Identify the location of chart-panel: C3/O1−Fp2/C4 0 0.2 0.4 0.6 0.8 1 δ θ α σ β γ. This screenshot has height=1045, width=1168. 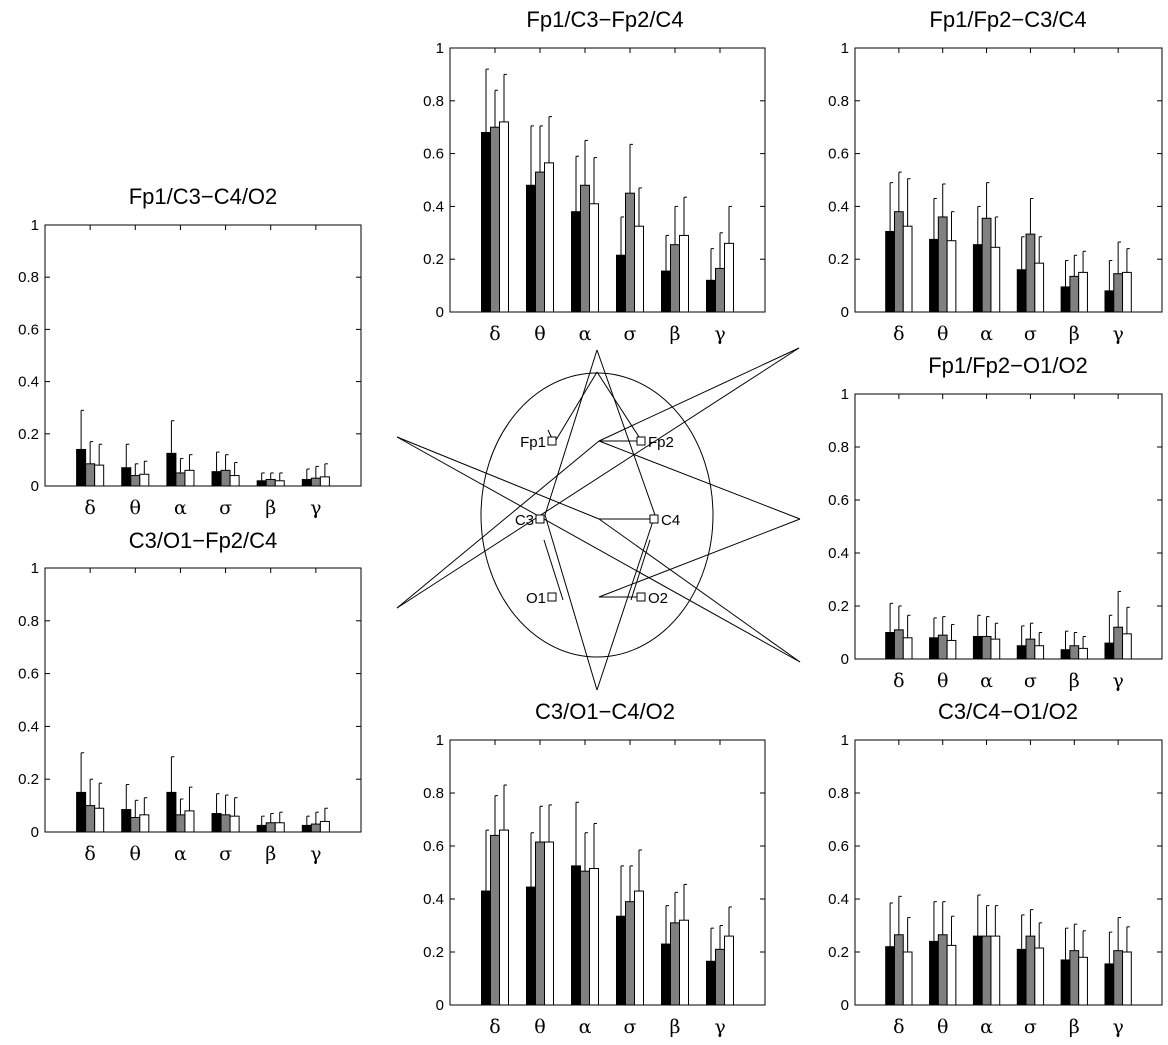
(190, 696).